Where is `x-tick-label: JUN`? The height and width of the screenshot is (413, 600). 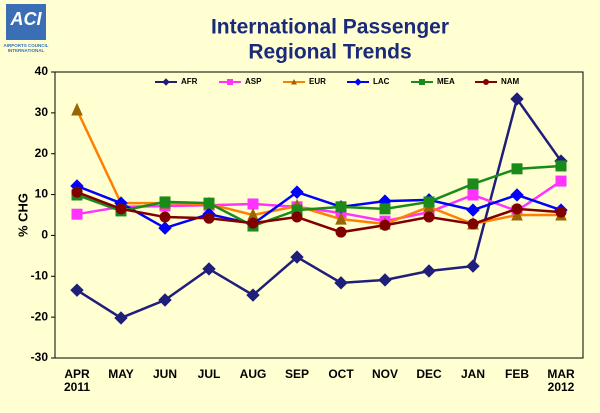
x-tick-label: JUN is located at coordinates (165, 374).